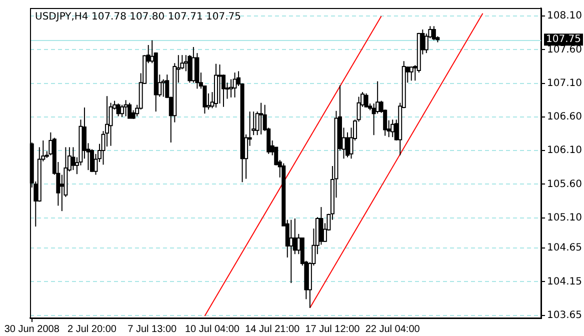  Describe the element at coordinates (564, 184) in the screenshot. I see `y-tick-label: 105.60` at that location.